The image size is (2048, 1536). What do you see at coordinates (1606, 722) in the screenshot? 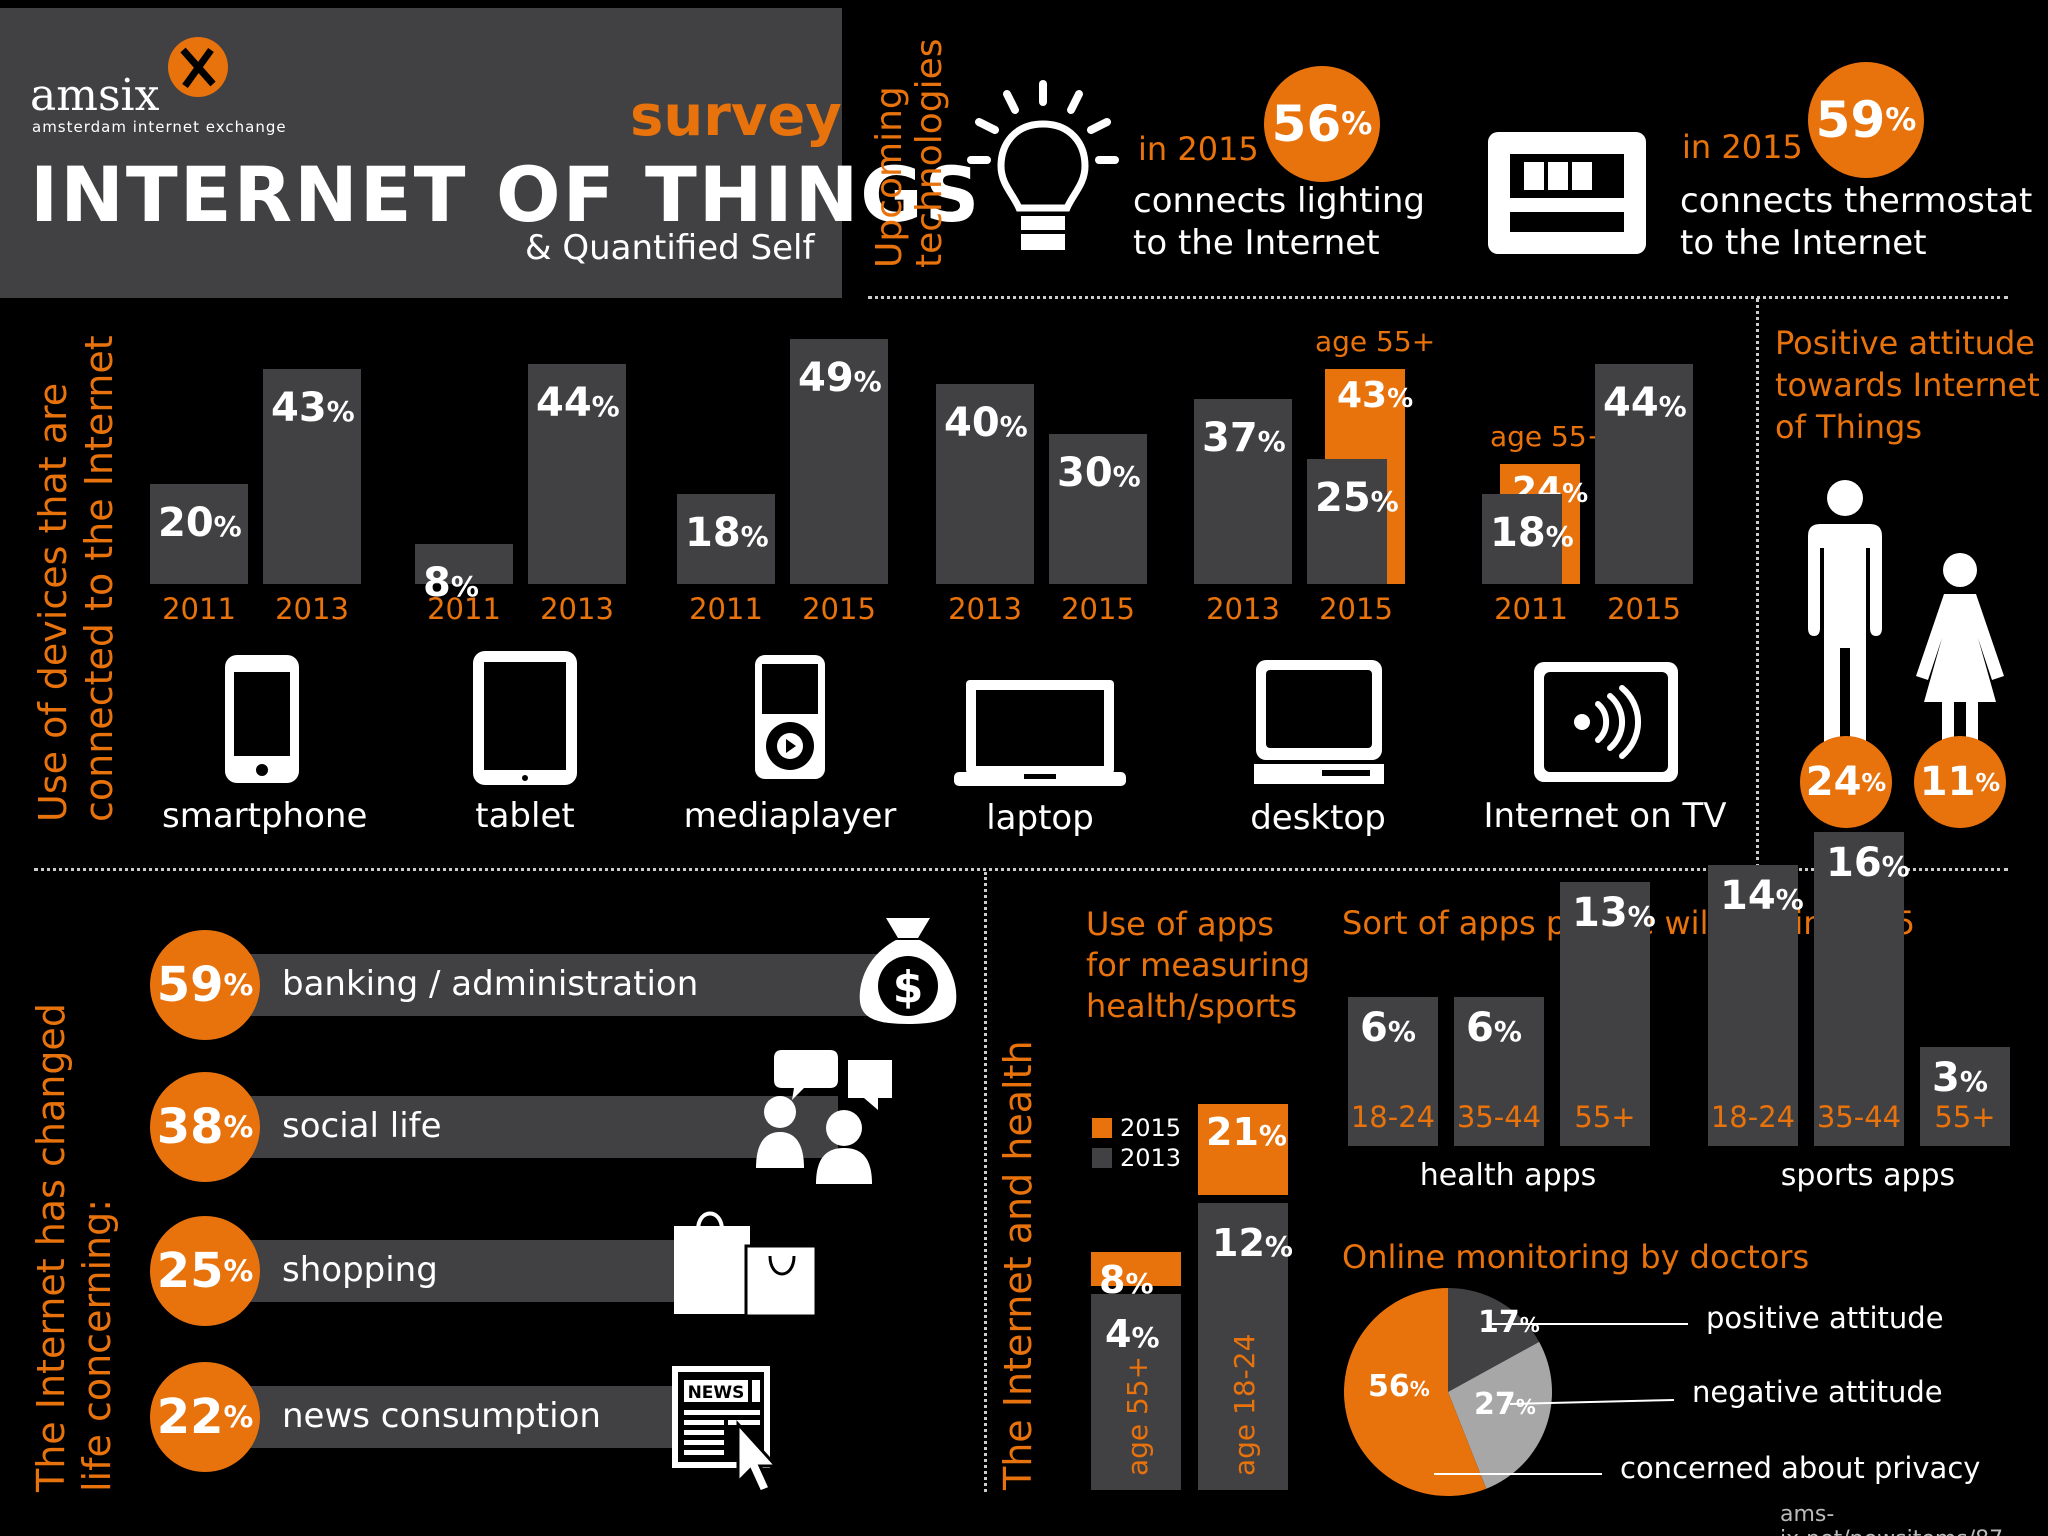
I see `tv-icon` at bounding box center [1606, 722].